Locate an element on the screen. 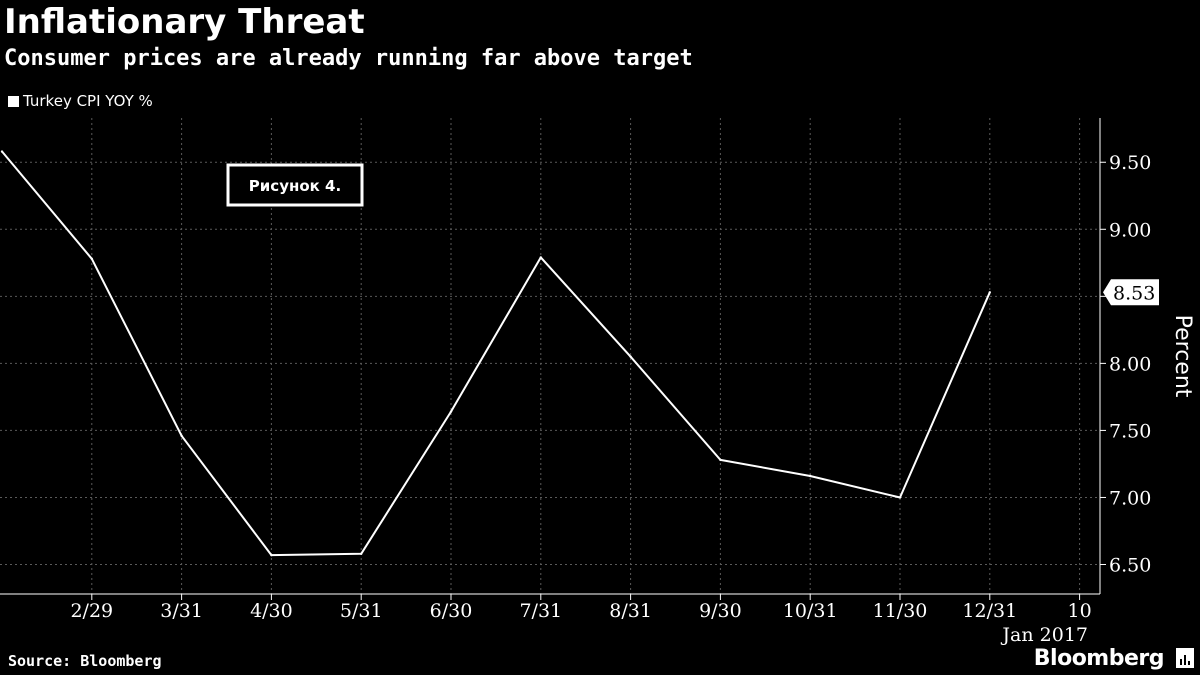 This screenshot has height=675, width=1200. x-tick-label-5: 7/31 is located at coordinates (540, 611).